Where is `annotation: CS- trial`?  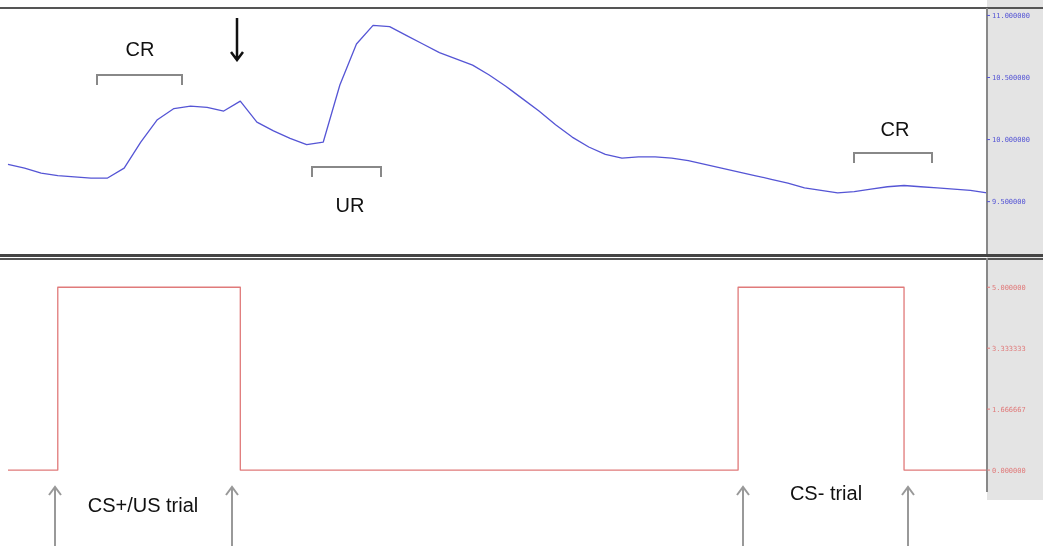 annotation: CS- trial is located at coordinates (826, 493).